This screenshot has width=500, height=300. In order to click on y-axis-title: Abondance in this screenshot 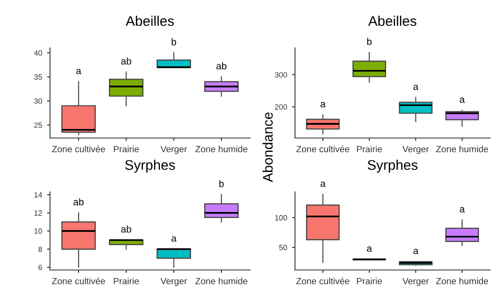, I will do `click(267, 147)`.